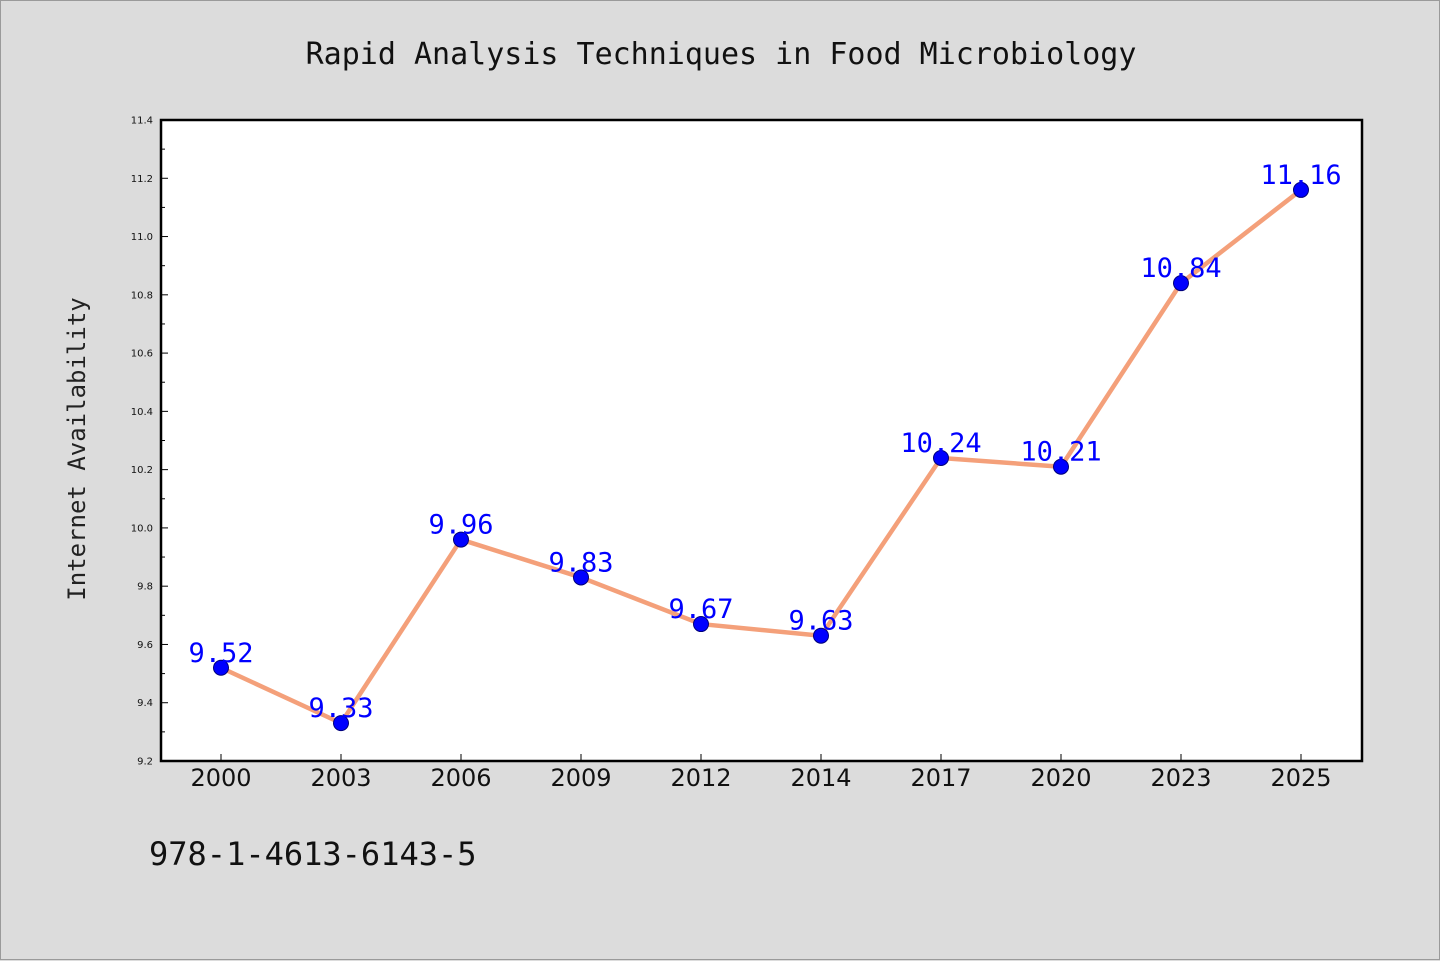 This screenshot has width=1440, height=961. I want to click on data-label: 9.33, so click(340, 708).